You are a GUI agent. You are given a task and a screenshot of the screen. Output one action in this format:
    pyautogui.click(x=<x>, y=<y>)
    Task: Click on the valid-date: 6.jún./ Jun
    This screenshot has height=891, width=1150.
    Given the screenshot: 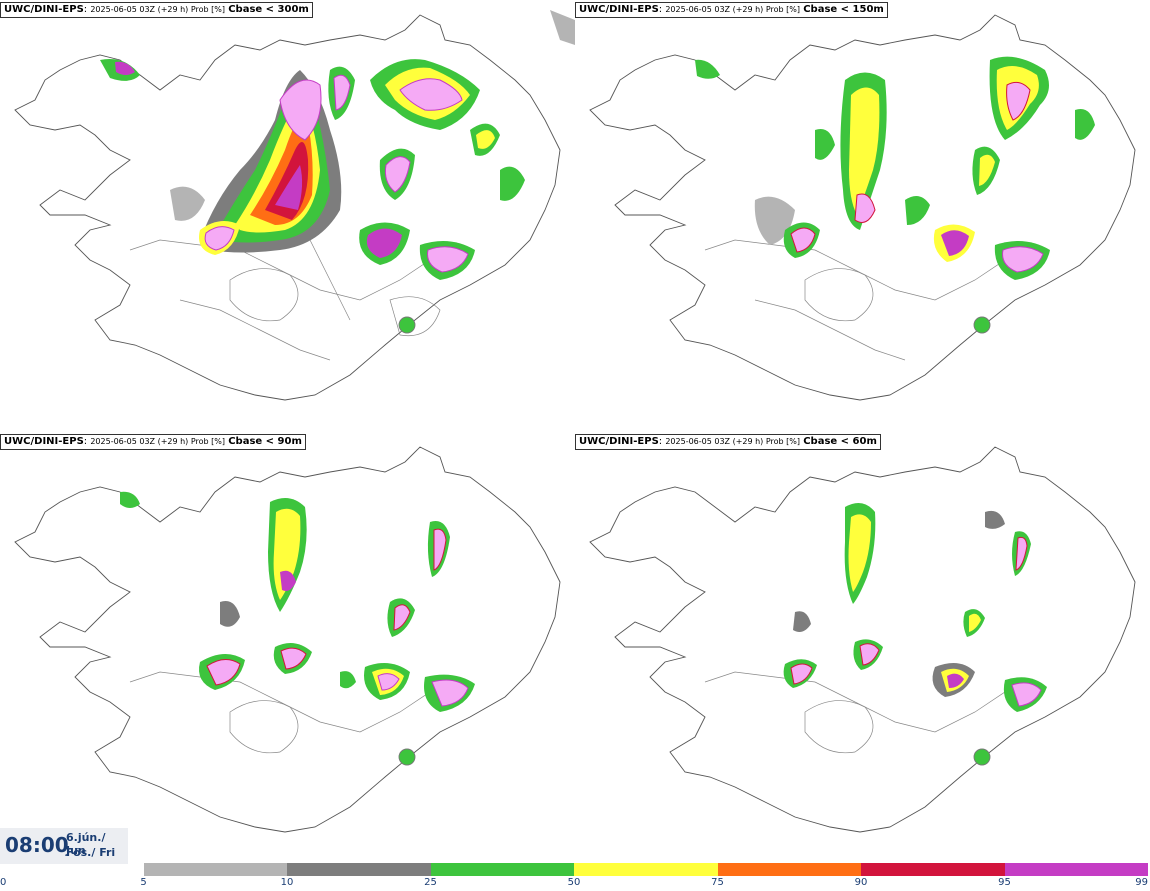 What is the action you would take?
    pyautogui.click(x=86, y=844)
    